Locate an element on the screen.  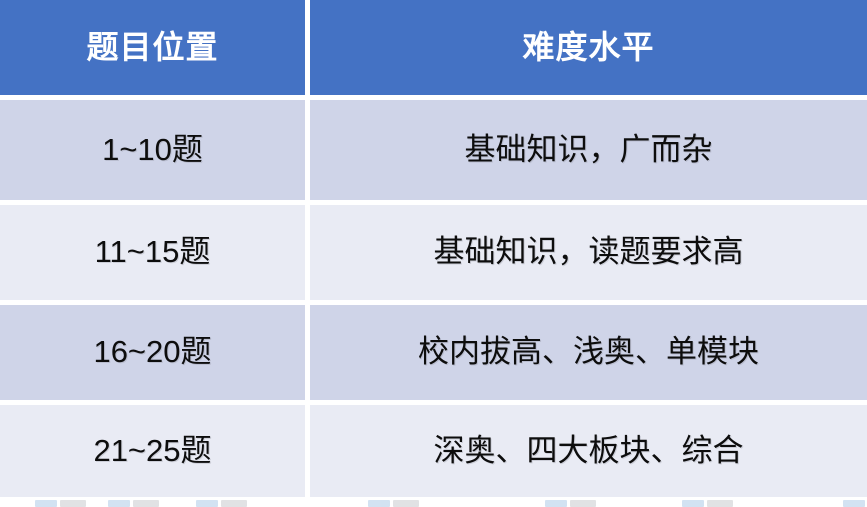
table-row-4-position: 21~25题 is located at coordinates (152, 451).